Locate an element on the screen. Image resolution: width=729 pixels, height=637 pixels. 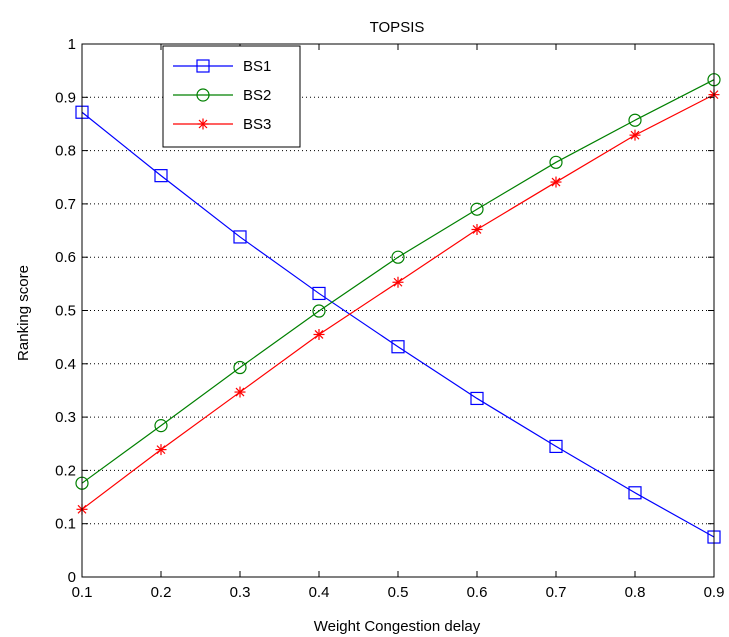
y-tick-label: 0.4 is located at coordinates (65, 364).